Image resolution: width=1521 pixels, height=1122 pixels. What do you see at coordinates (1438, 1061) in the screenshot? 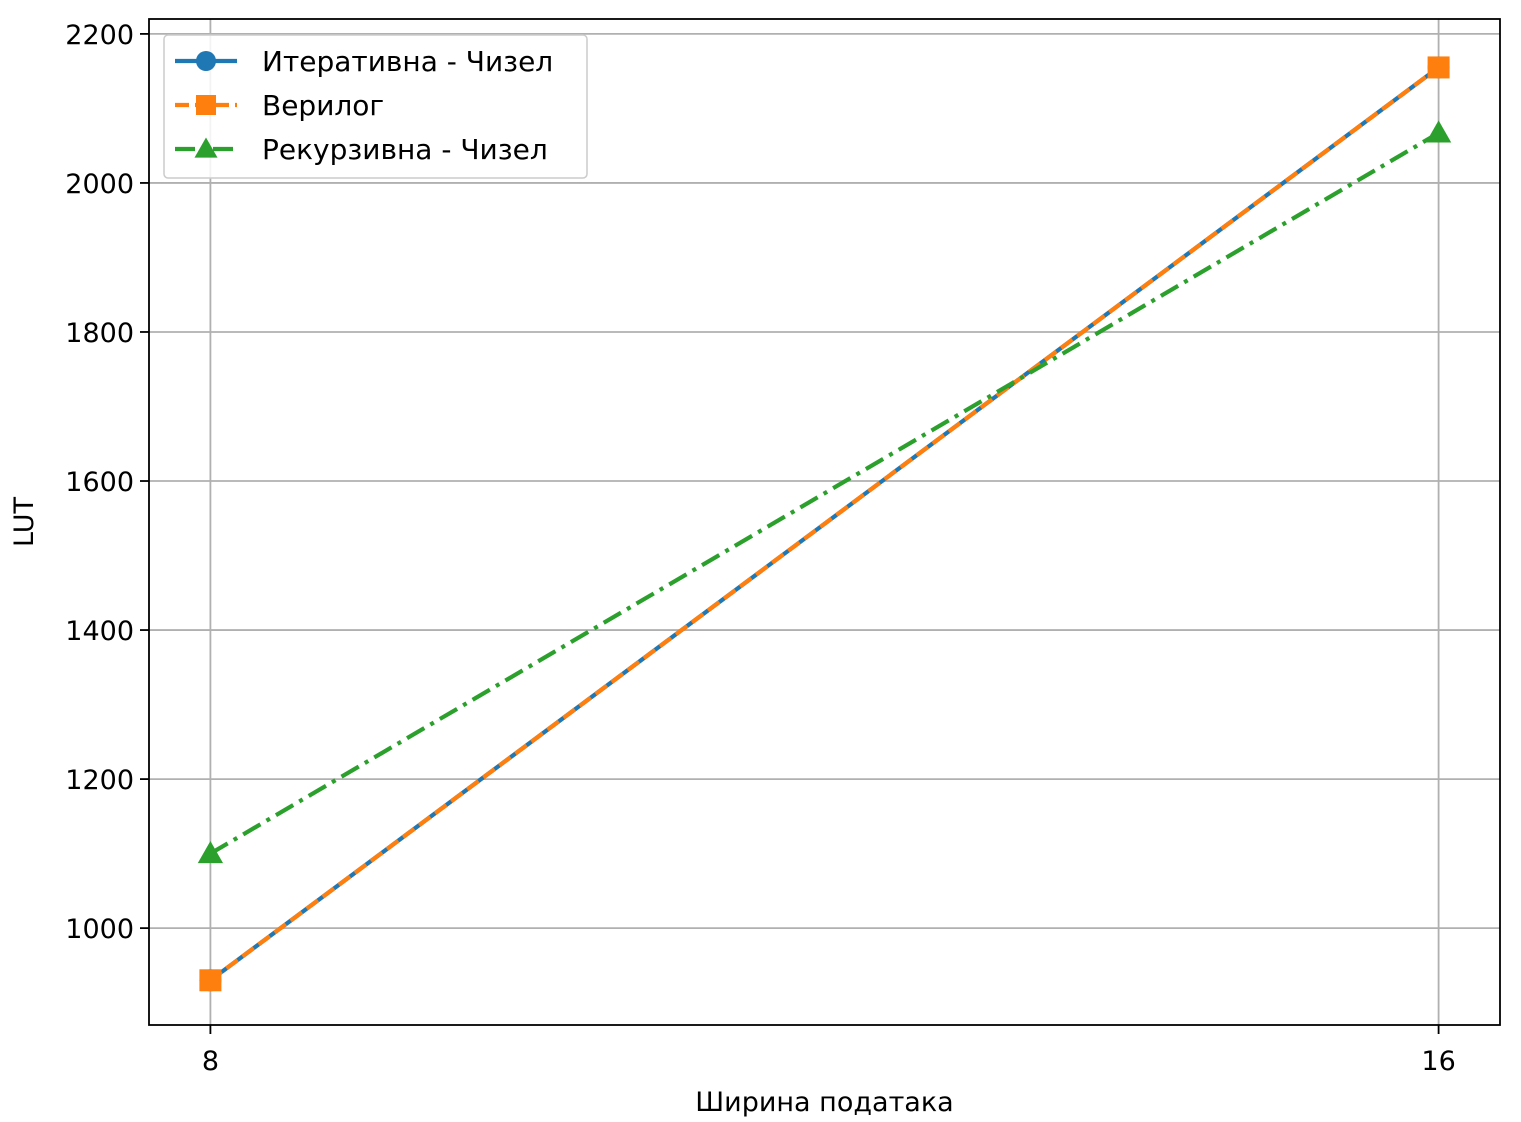
I see `x-tick-label: 16` at bounding box center [1438, 1061].